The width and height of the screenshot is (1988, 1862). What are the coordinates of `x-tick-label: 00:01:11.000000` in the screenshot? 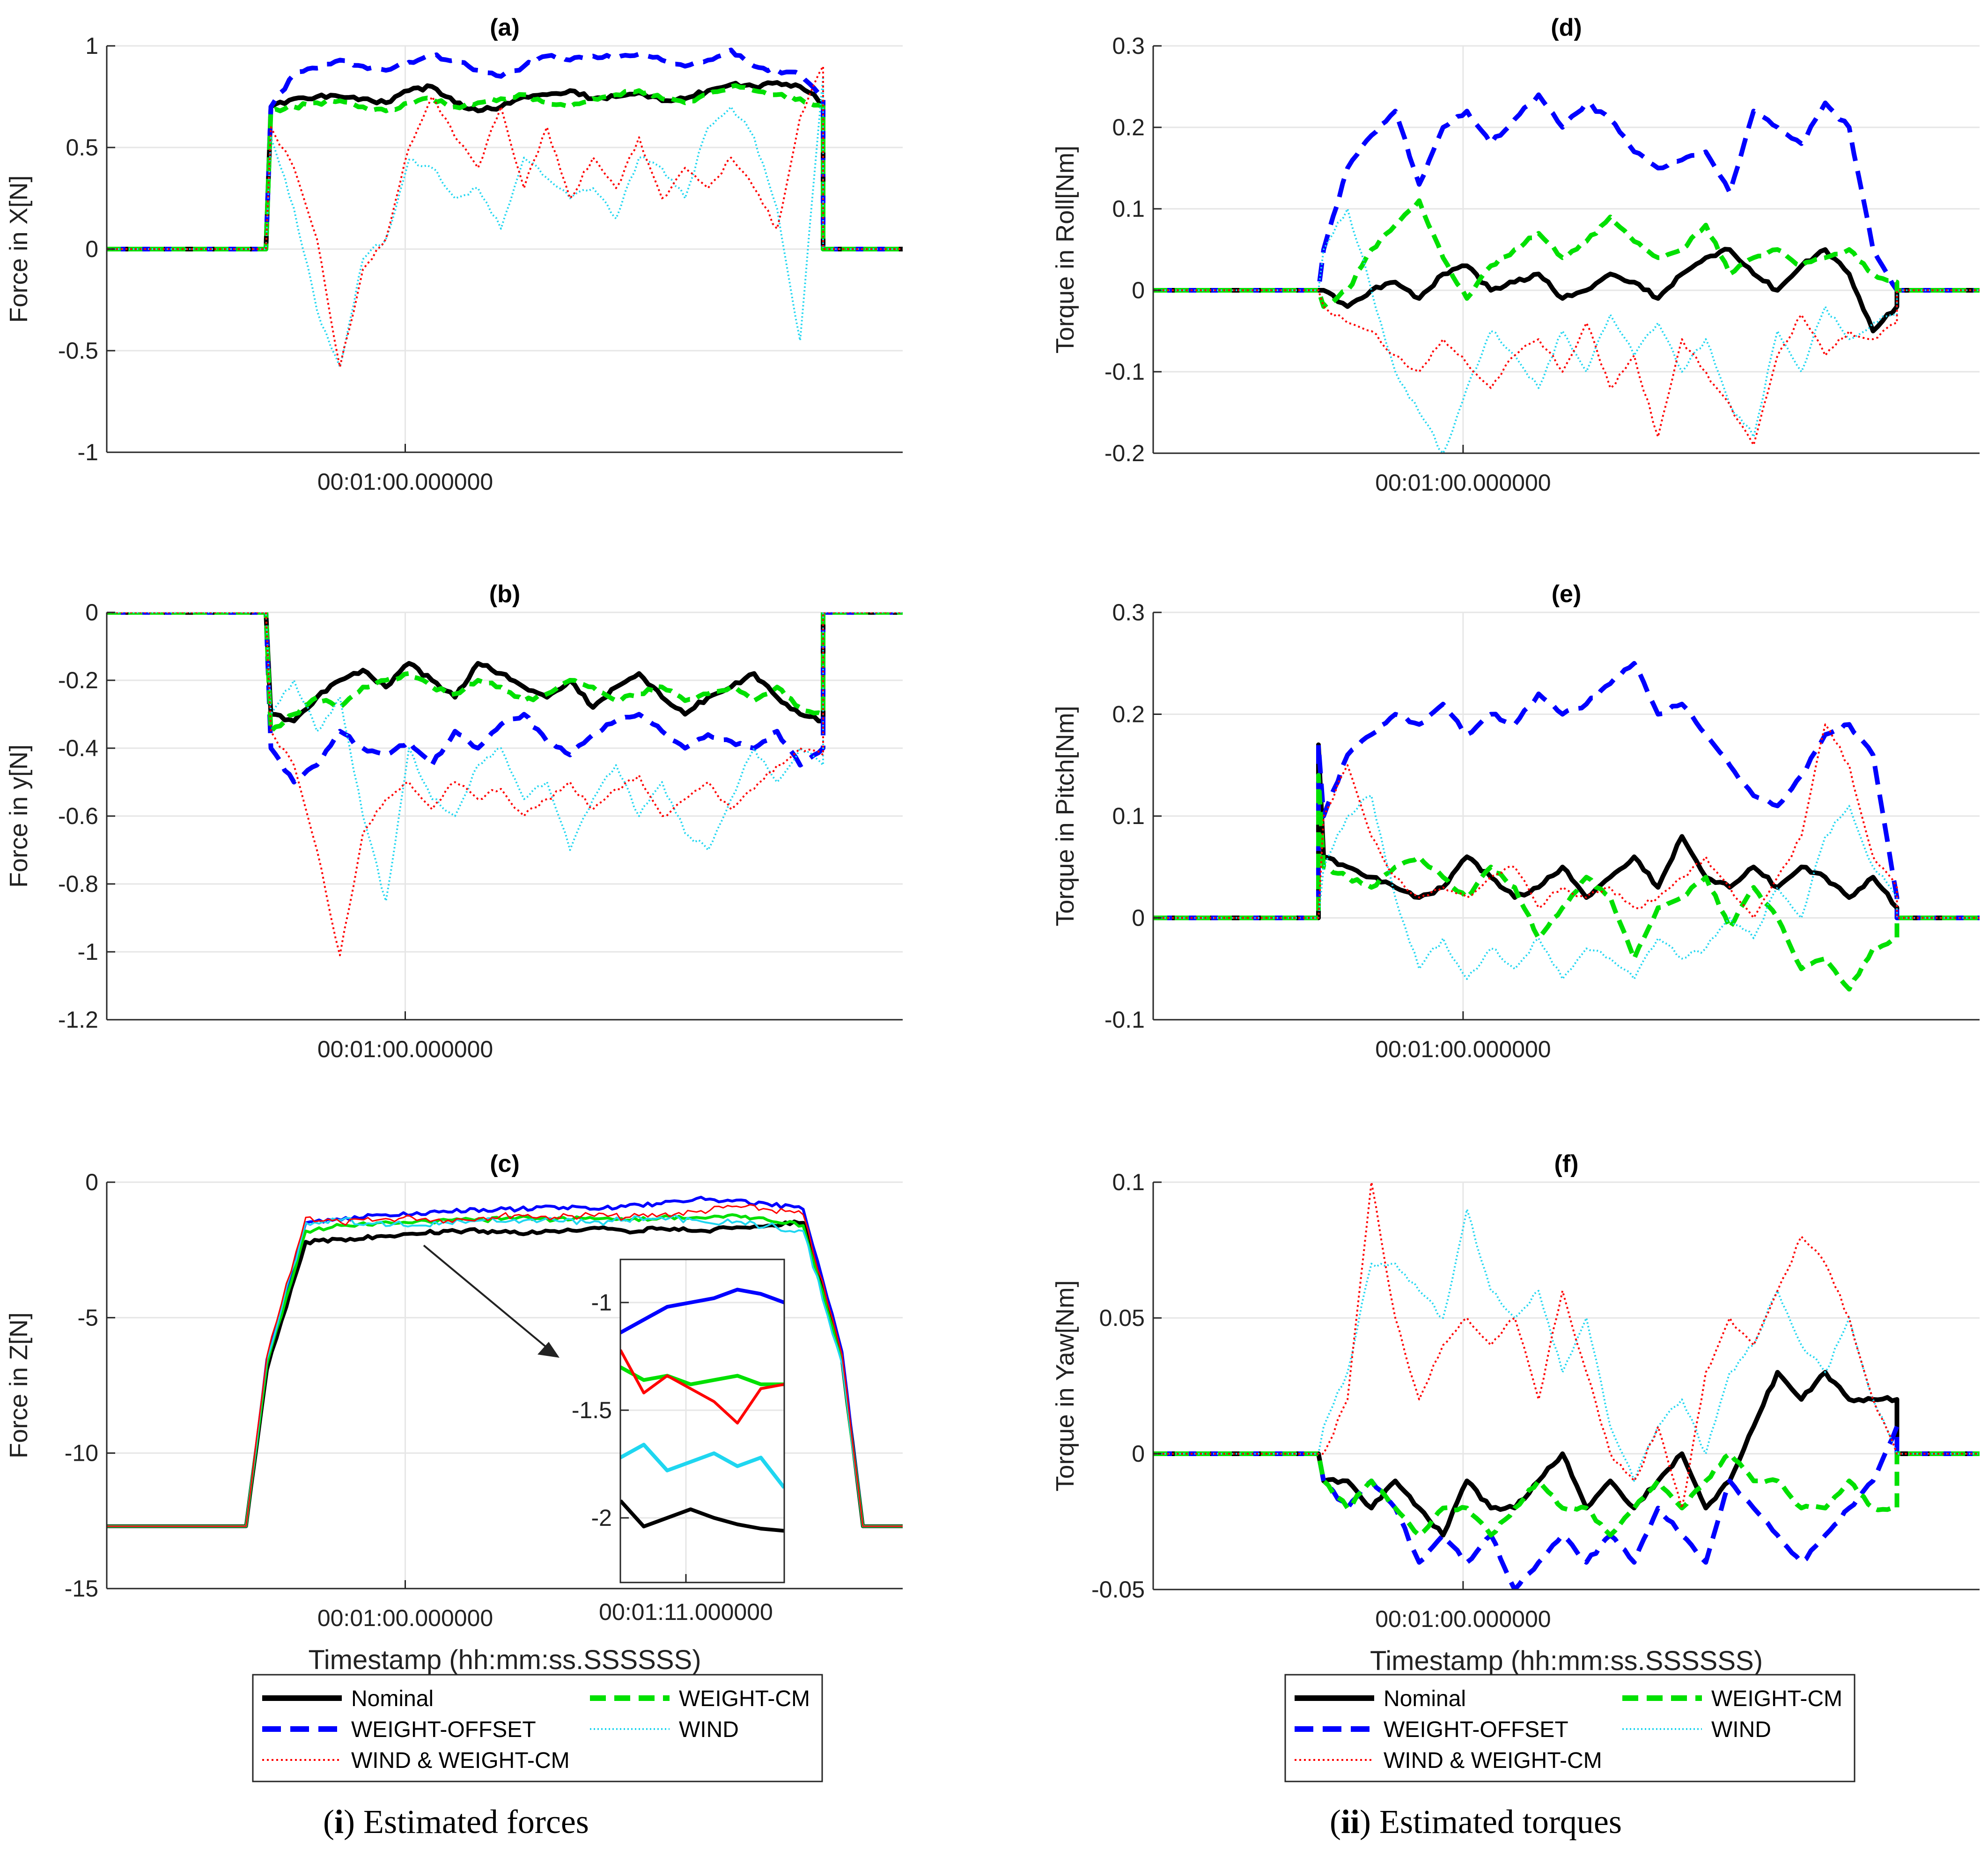 It's located at (686, 1612).